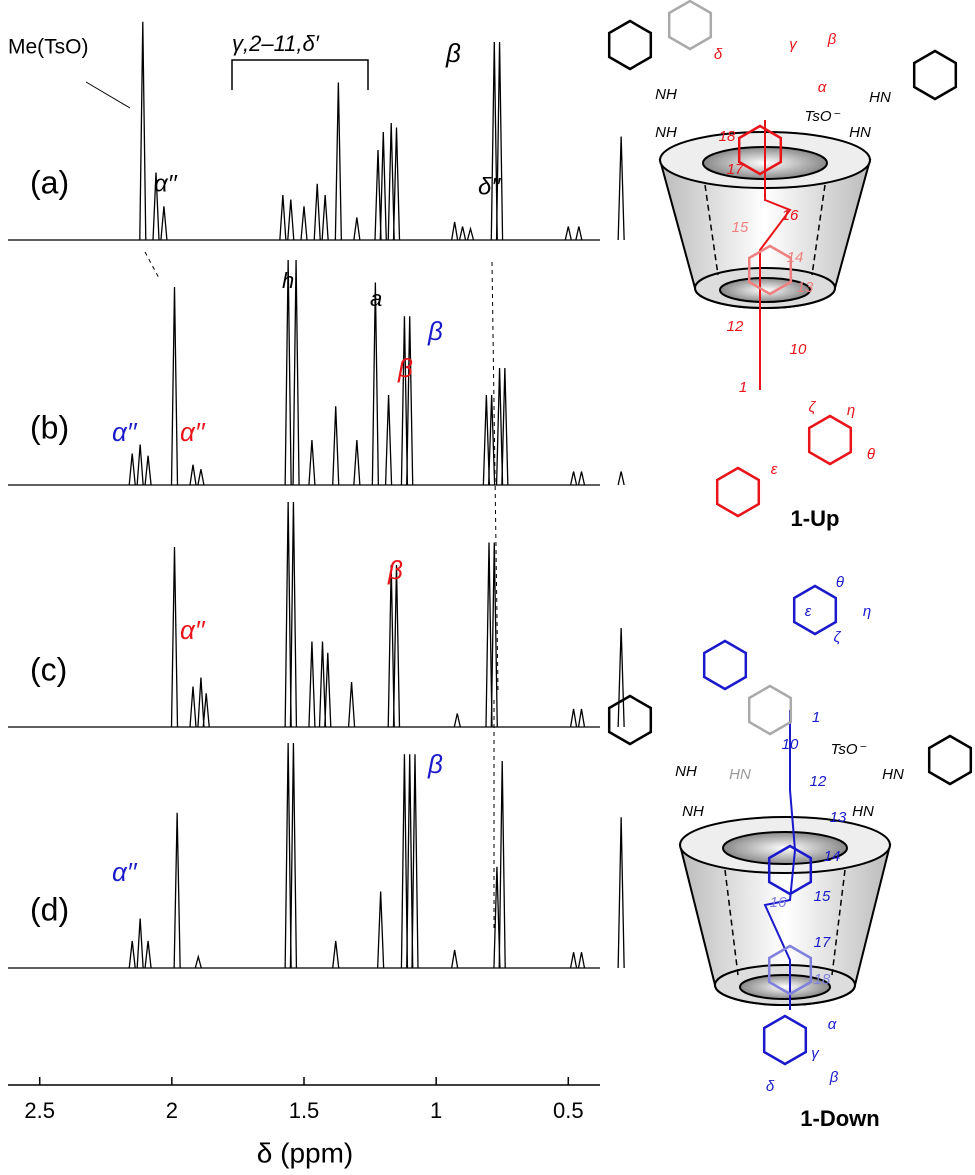 The image size is (975, 1175). I want to click on atom-label: NH, so click(666, 94).